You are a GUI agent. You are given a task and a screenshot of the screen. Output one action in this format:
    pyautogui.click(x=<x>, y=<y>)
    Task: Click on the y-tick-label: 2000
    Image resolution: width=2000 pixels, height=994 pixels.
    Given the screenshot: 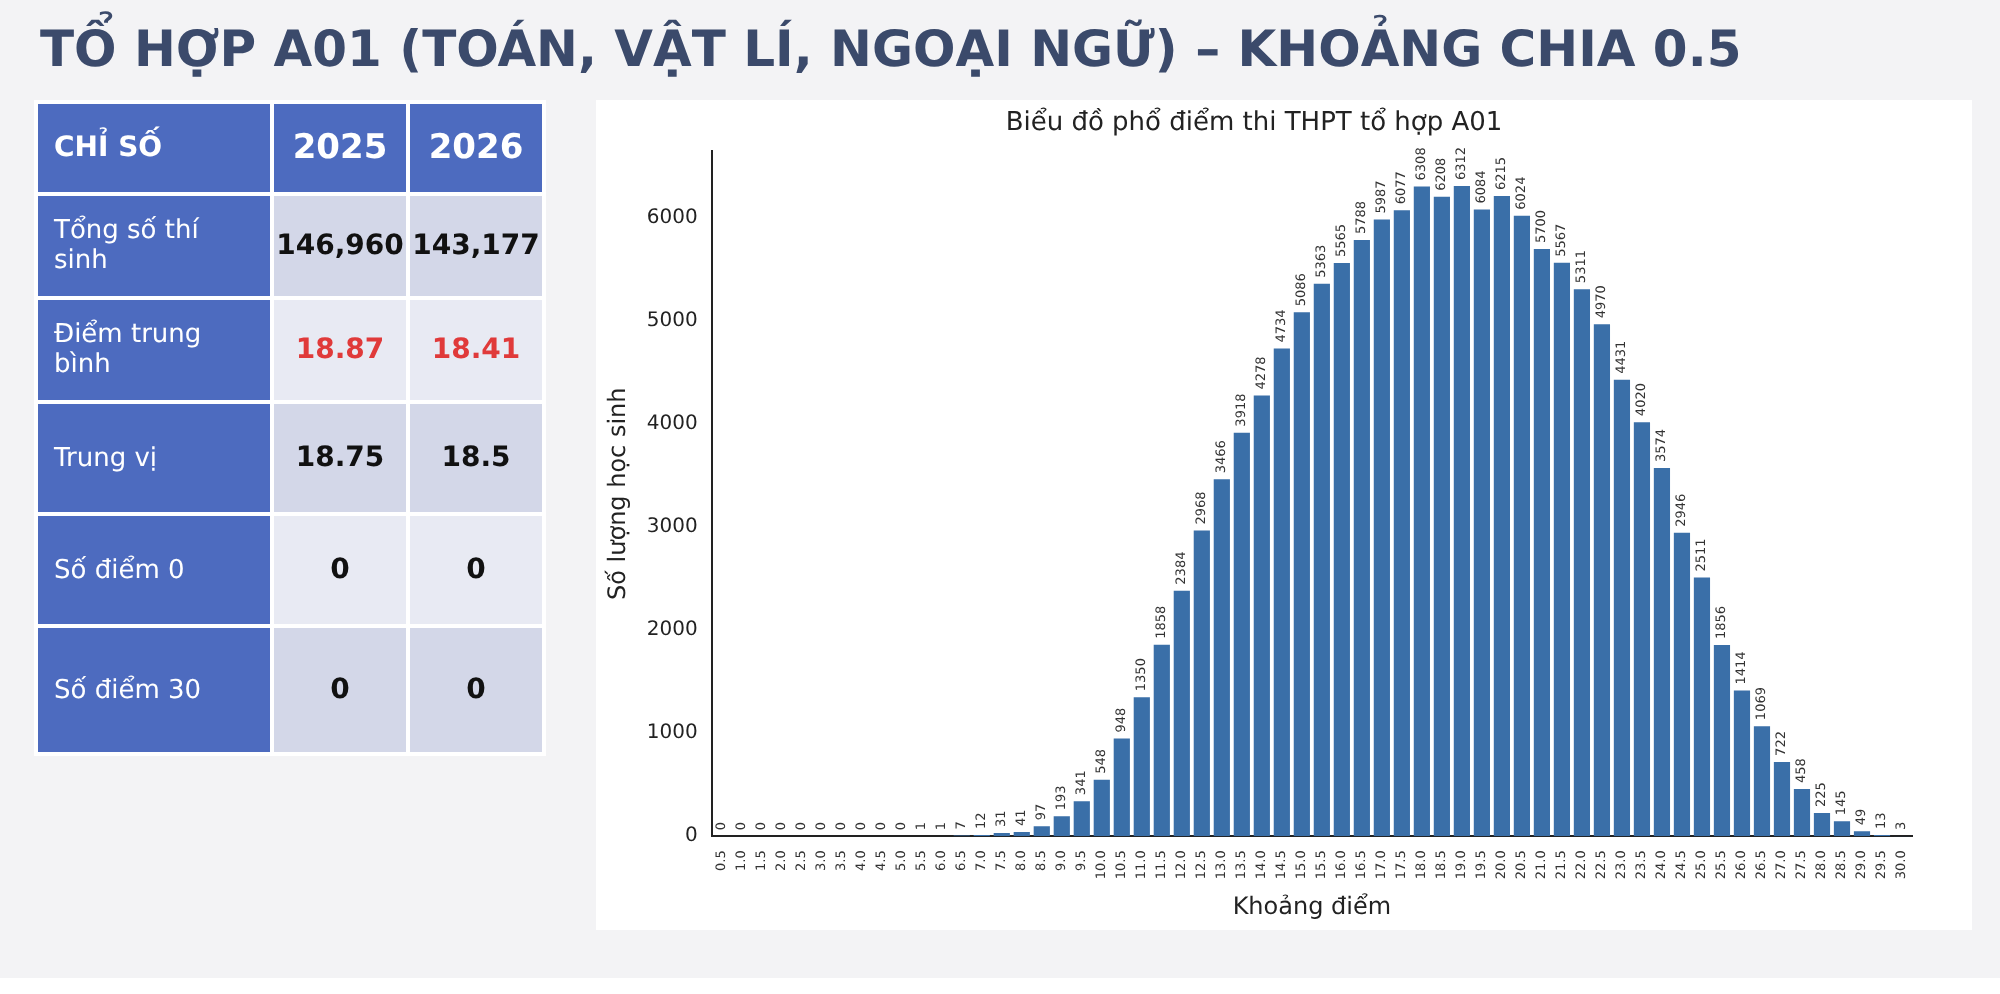 What is the action you would take?
    pyautogui.click(x=672, y=630)
    